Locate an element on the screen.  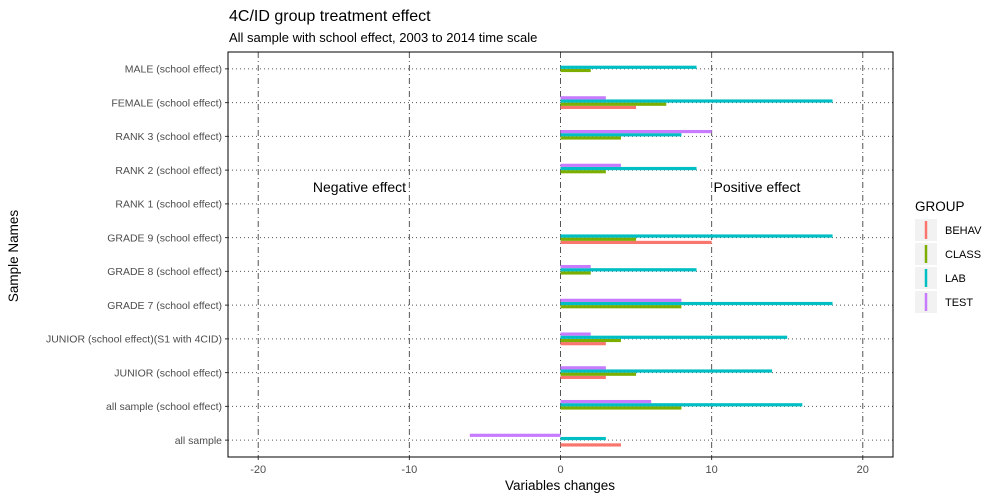
x-tick-label: -10 is located at coordinates (409, 470).